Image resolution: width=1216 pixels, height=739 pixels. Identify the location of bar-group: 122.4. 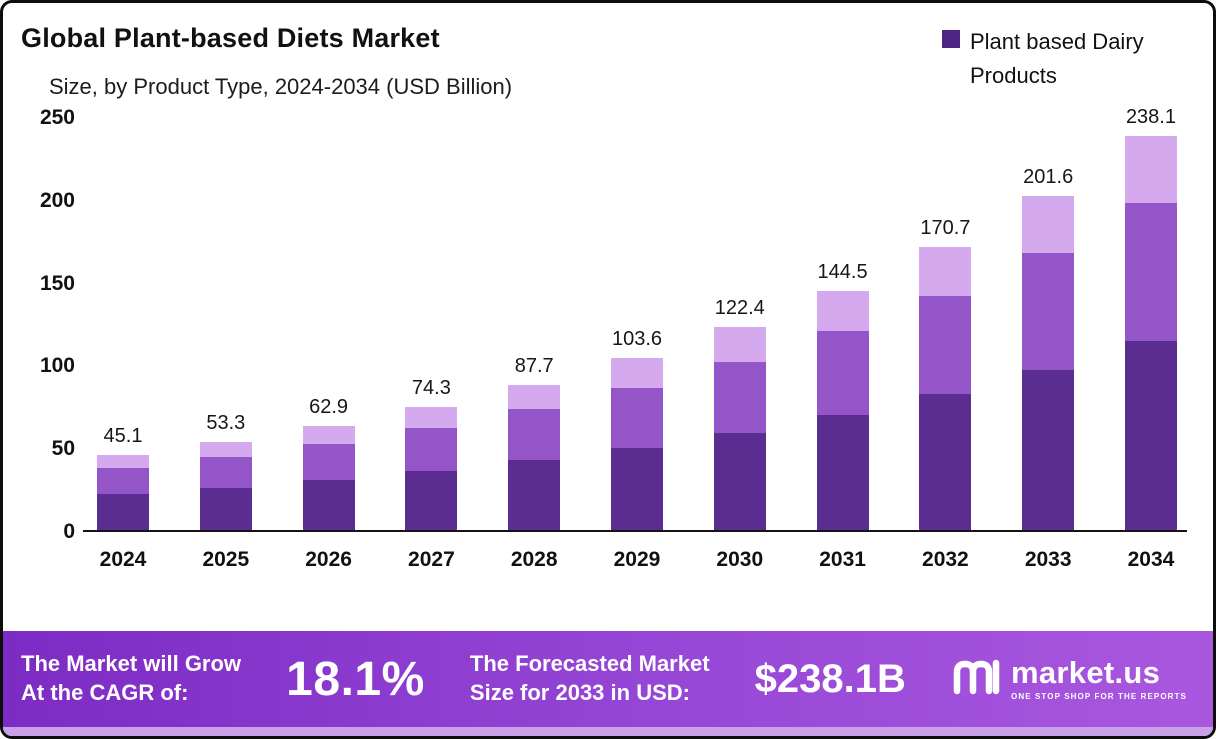
(739, 413).